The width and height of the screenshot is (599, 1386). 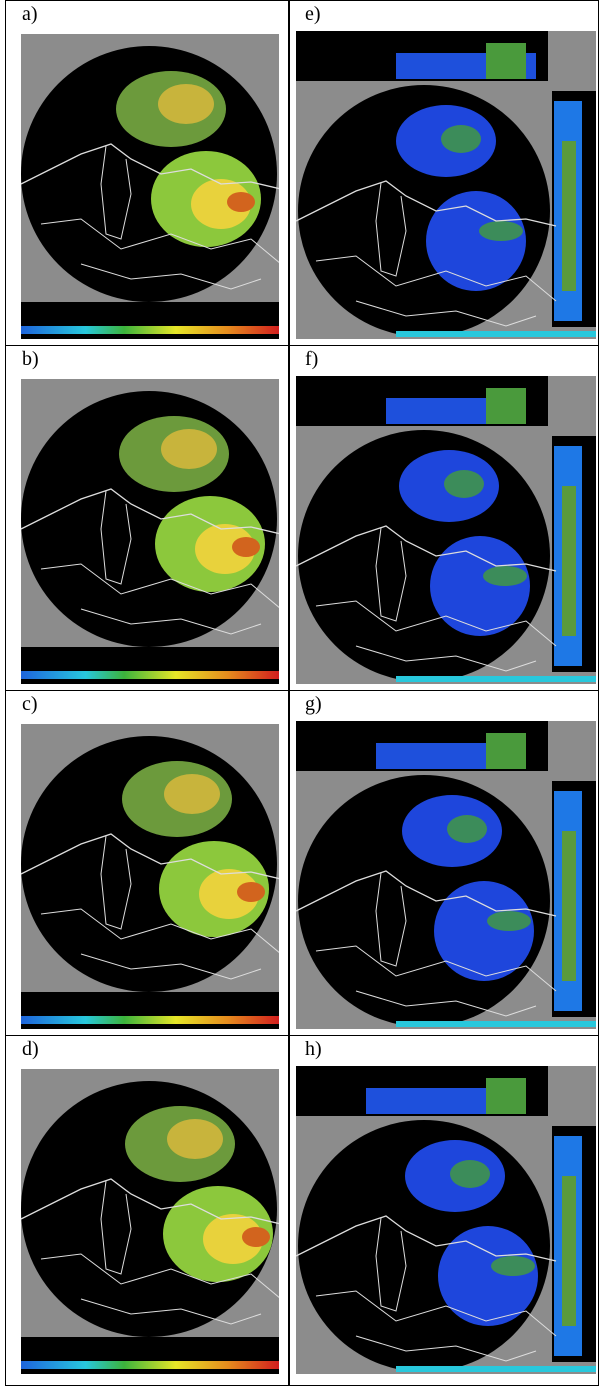 I want to click on table-cell: d), so click(x=147, y=1210).